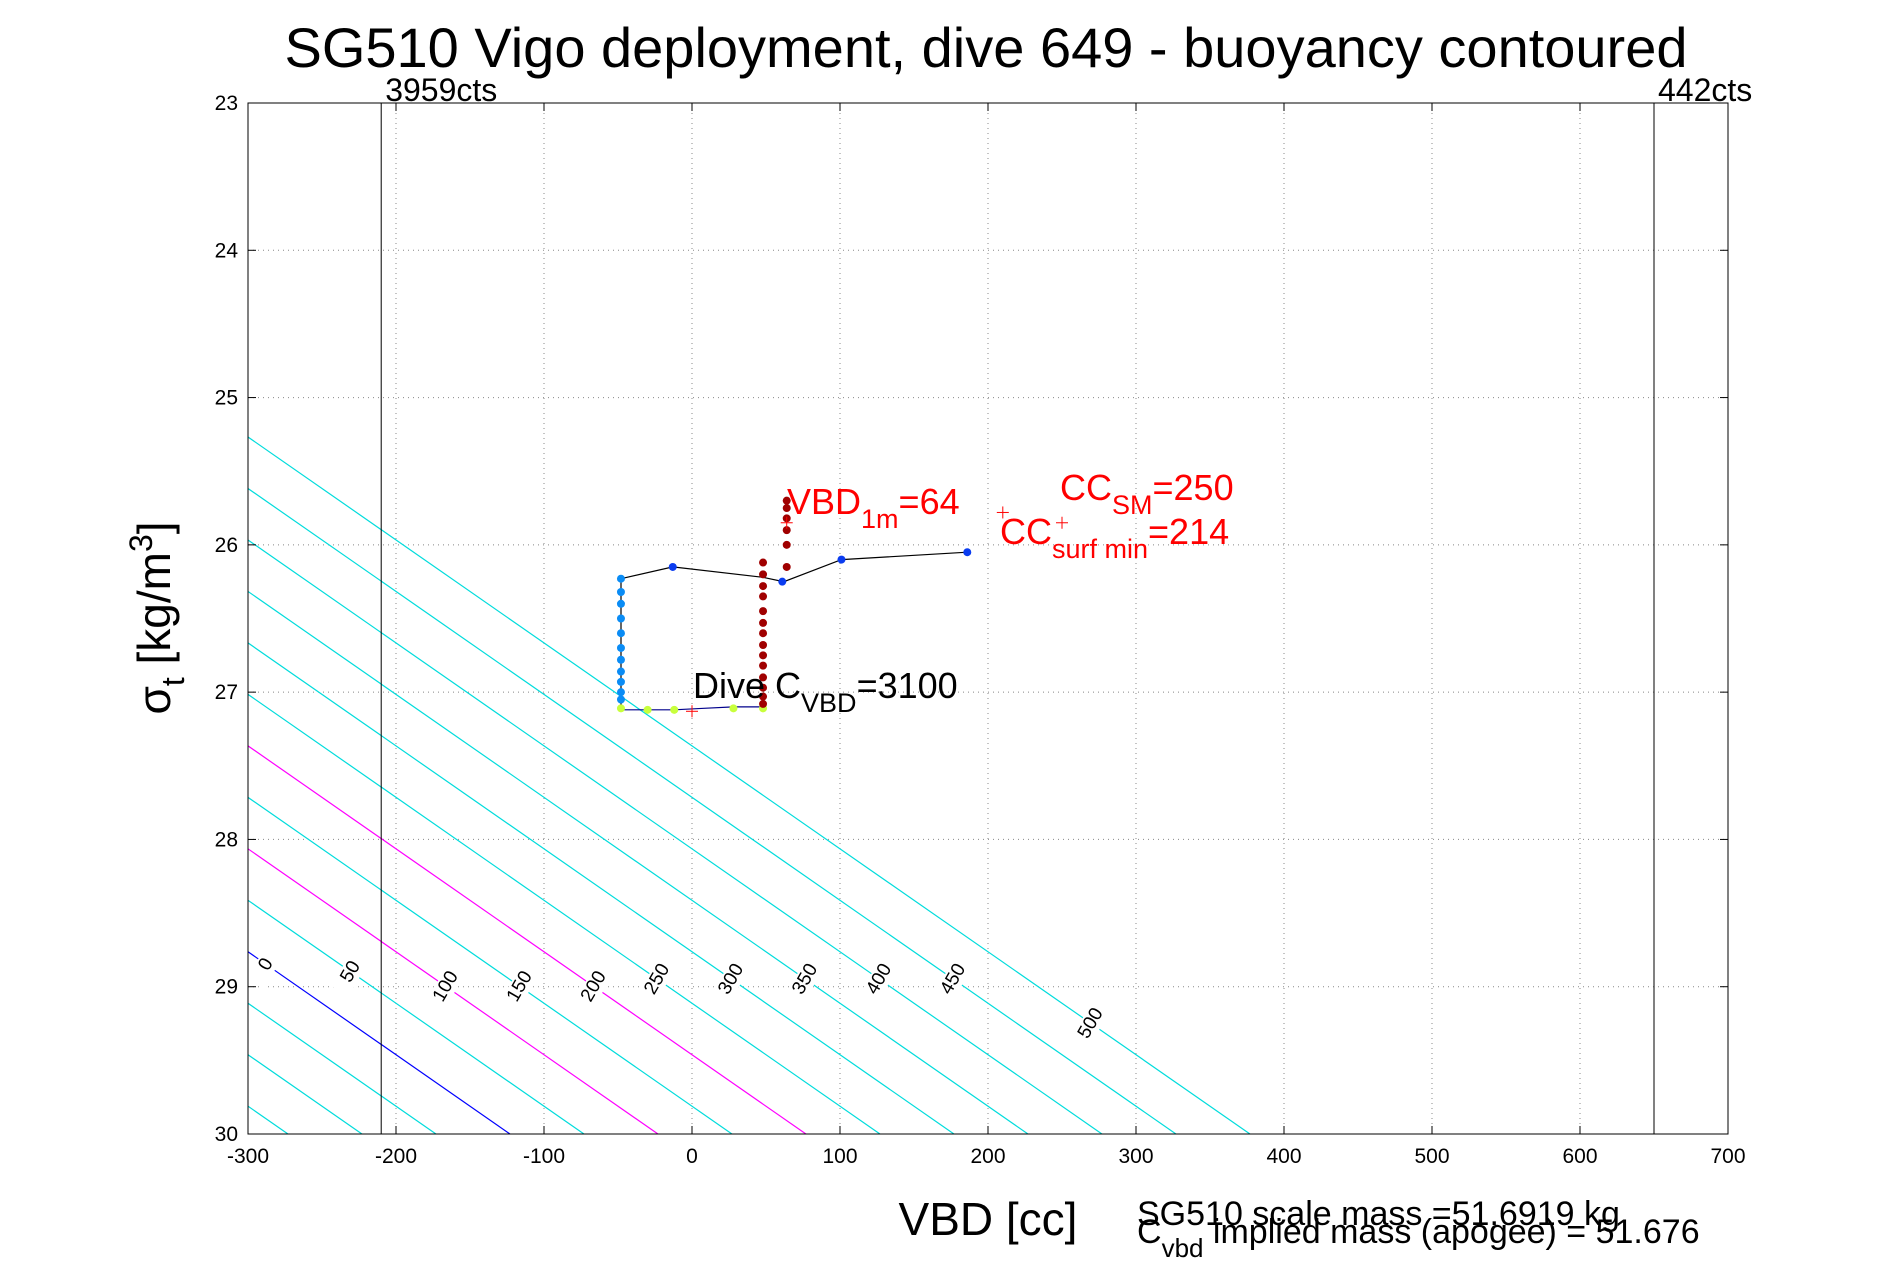 This screenshot has width=1891, height=1262. I want to click on vbd1m-annotation: VBD1m=64, so click(873, 507).